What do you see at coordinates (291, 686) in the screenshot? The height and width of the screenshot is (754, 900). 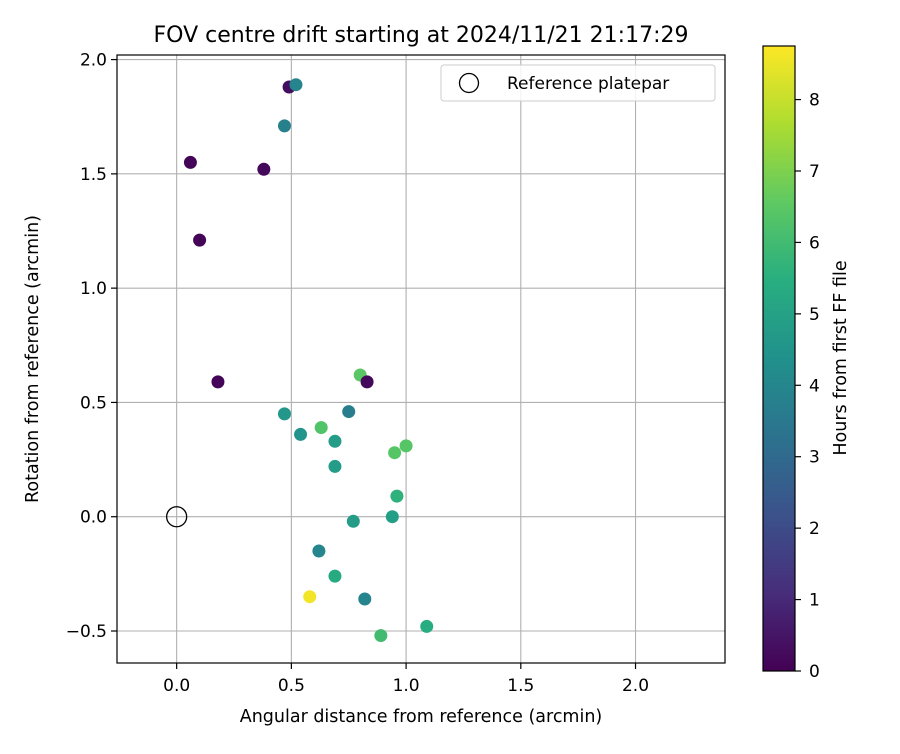 I see `x-tick-label: 0.5` at bounding box center [291, 686].